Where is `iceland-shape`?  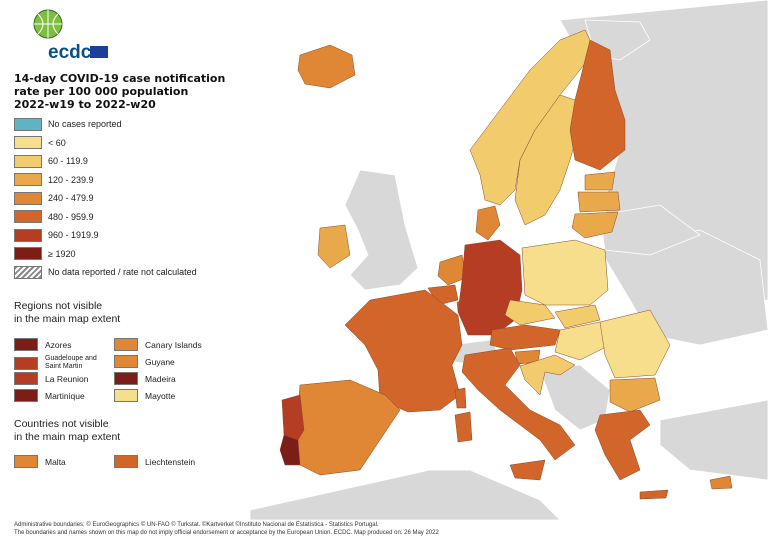 iceland-shape is located at coordinates (326, 66).